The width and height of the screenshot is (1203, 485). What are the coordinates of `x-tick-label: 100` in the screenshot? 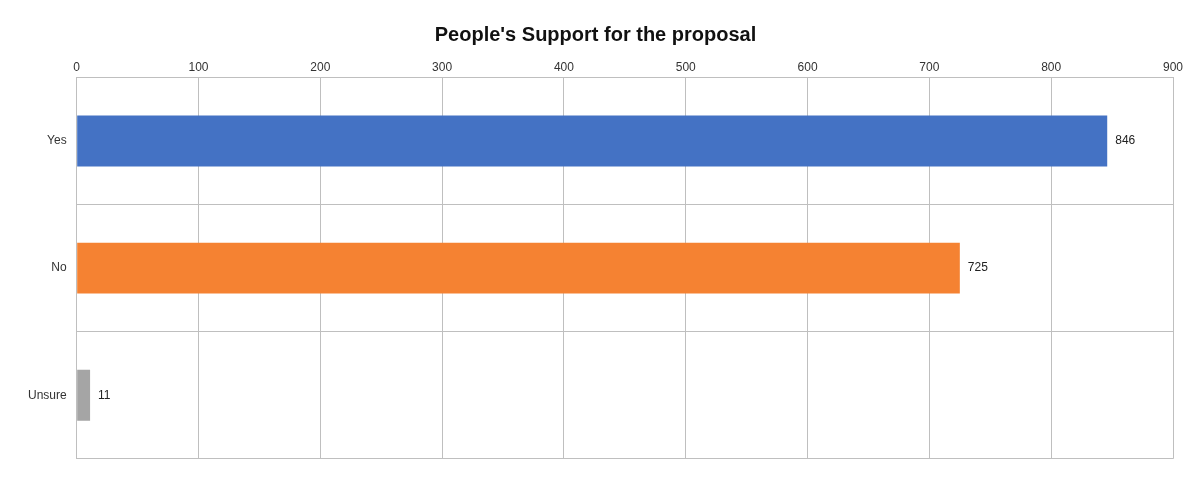 It's located at (198, 66).